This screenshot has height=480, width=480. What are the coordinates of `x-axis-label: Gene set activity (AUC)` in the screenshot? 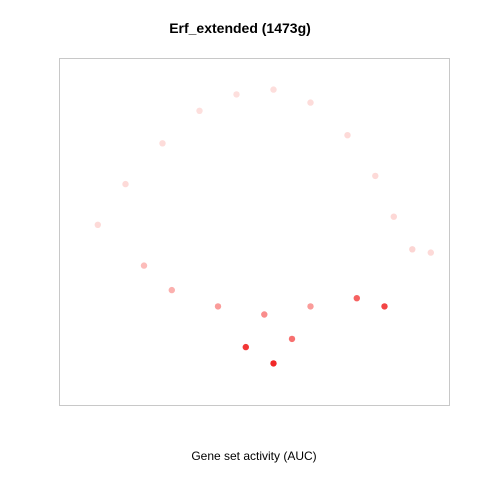 It's located at (254, 456).